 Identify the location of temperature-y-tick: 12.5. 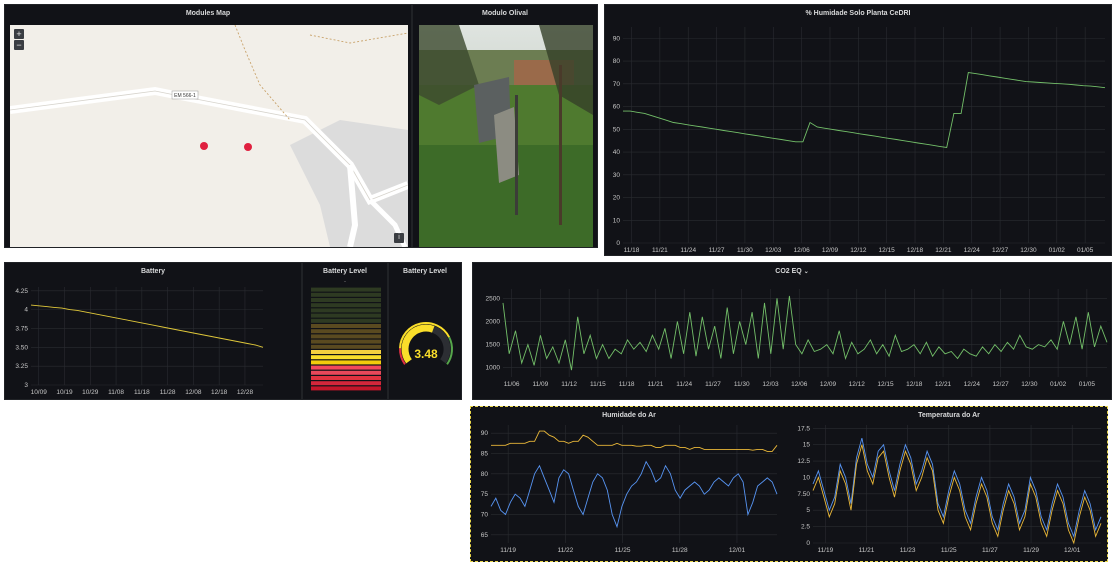
(803, 461).